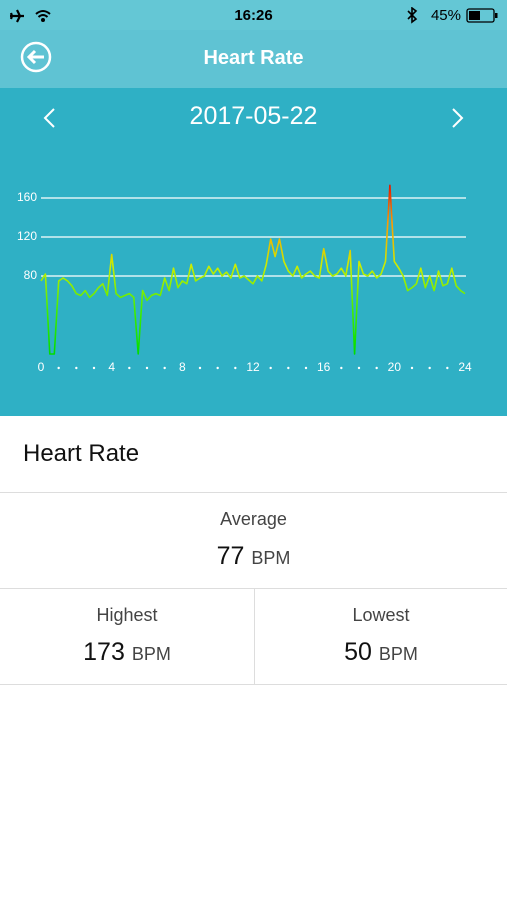 Image resolution: width=507 pixels, height=900 pixels. I want to click on x-tick-label: 12, so click(253, 367).